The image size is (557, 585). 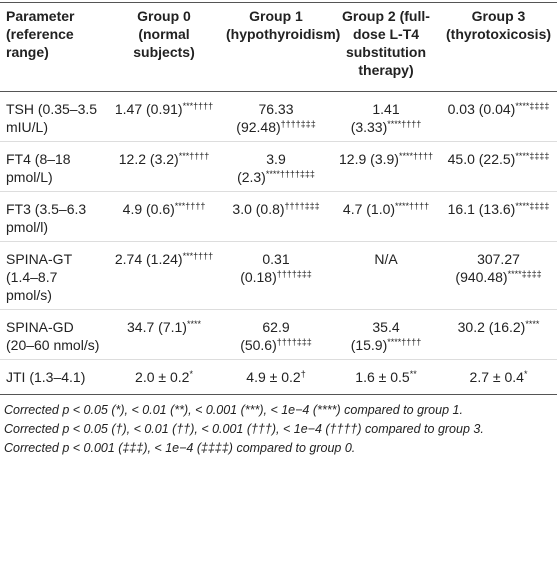 What do you see at coordinates (54, 275) in the screenshot?
I see `parameter-cell: SPINA-GT (1.4–8.7 pmol/s)` at bounding box center [54, 275].